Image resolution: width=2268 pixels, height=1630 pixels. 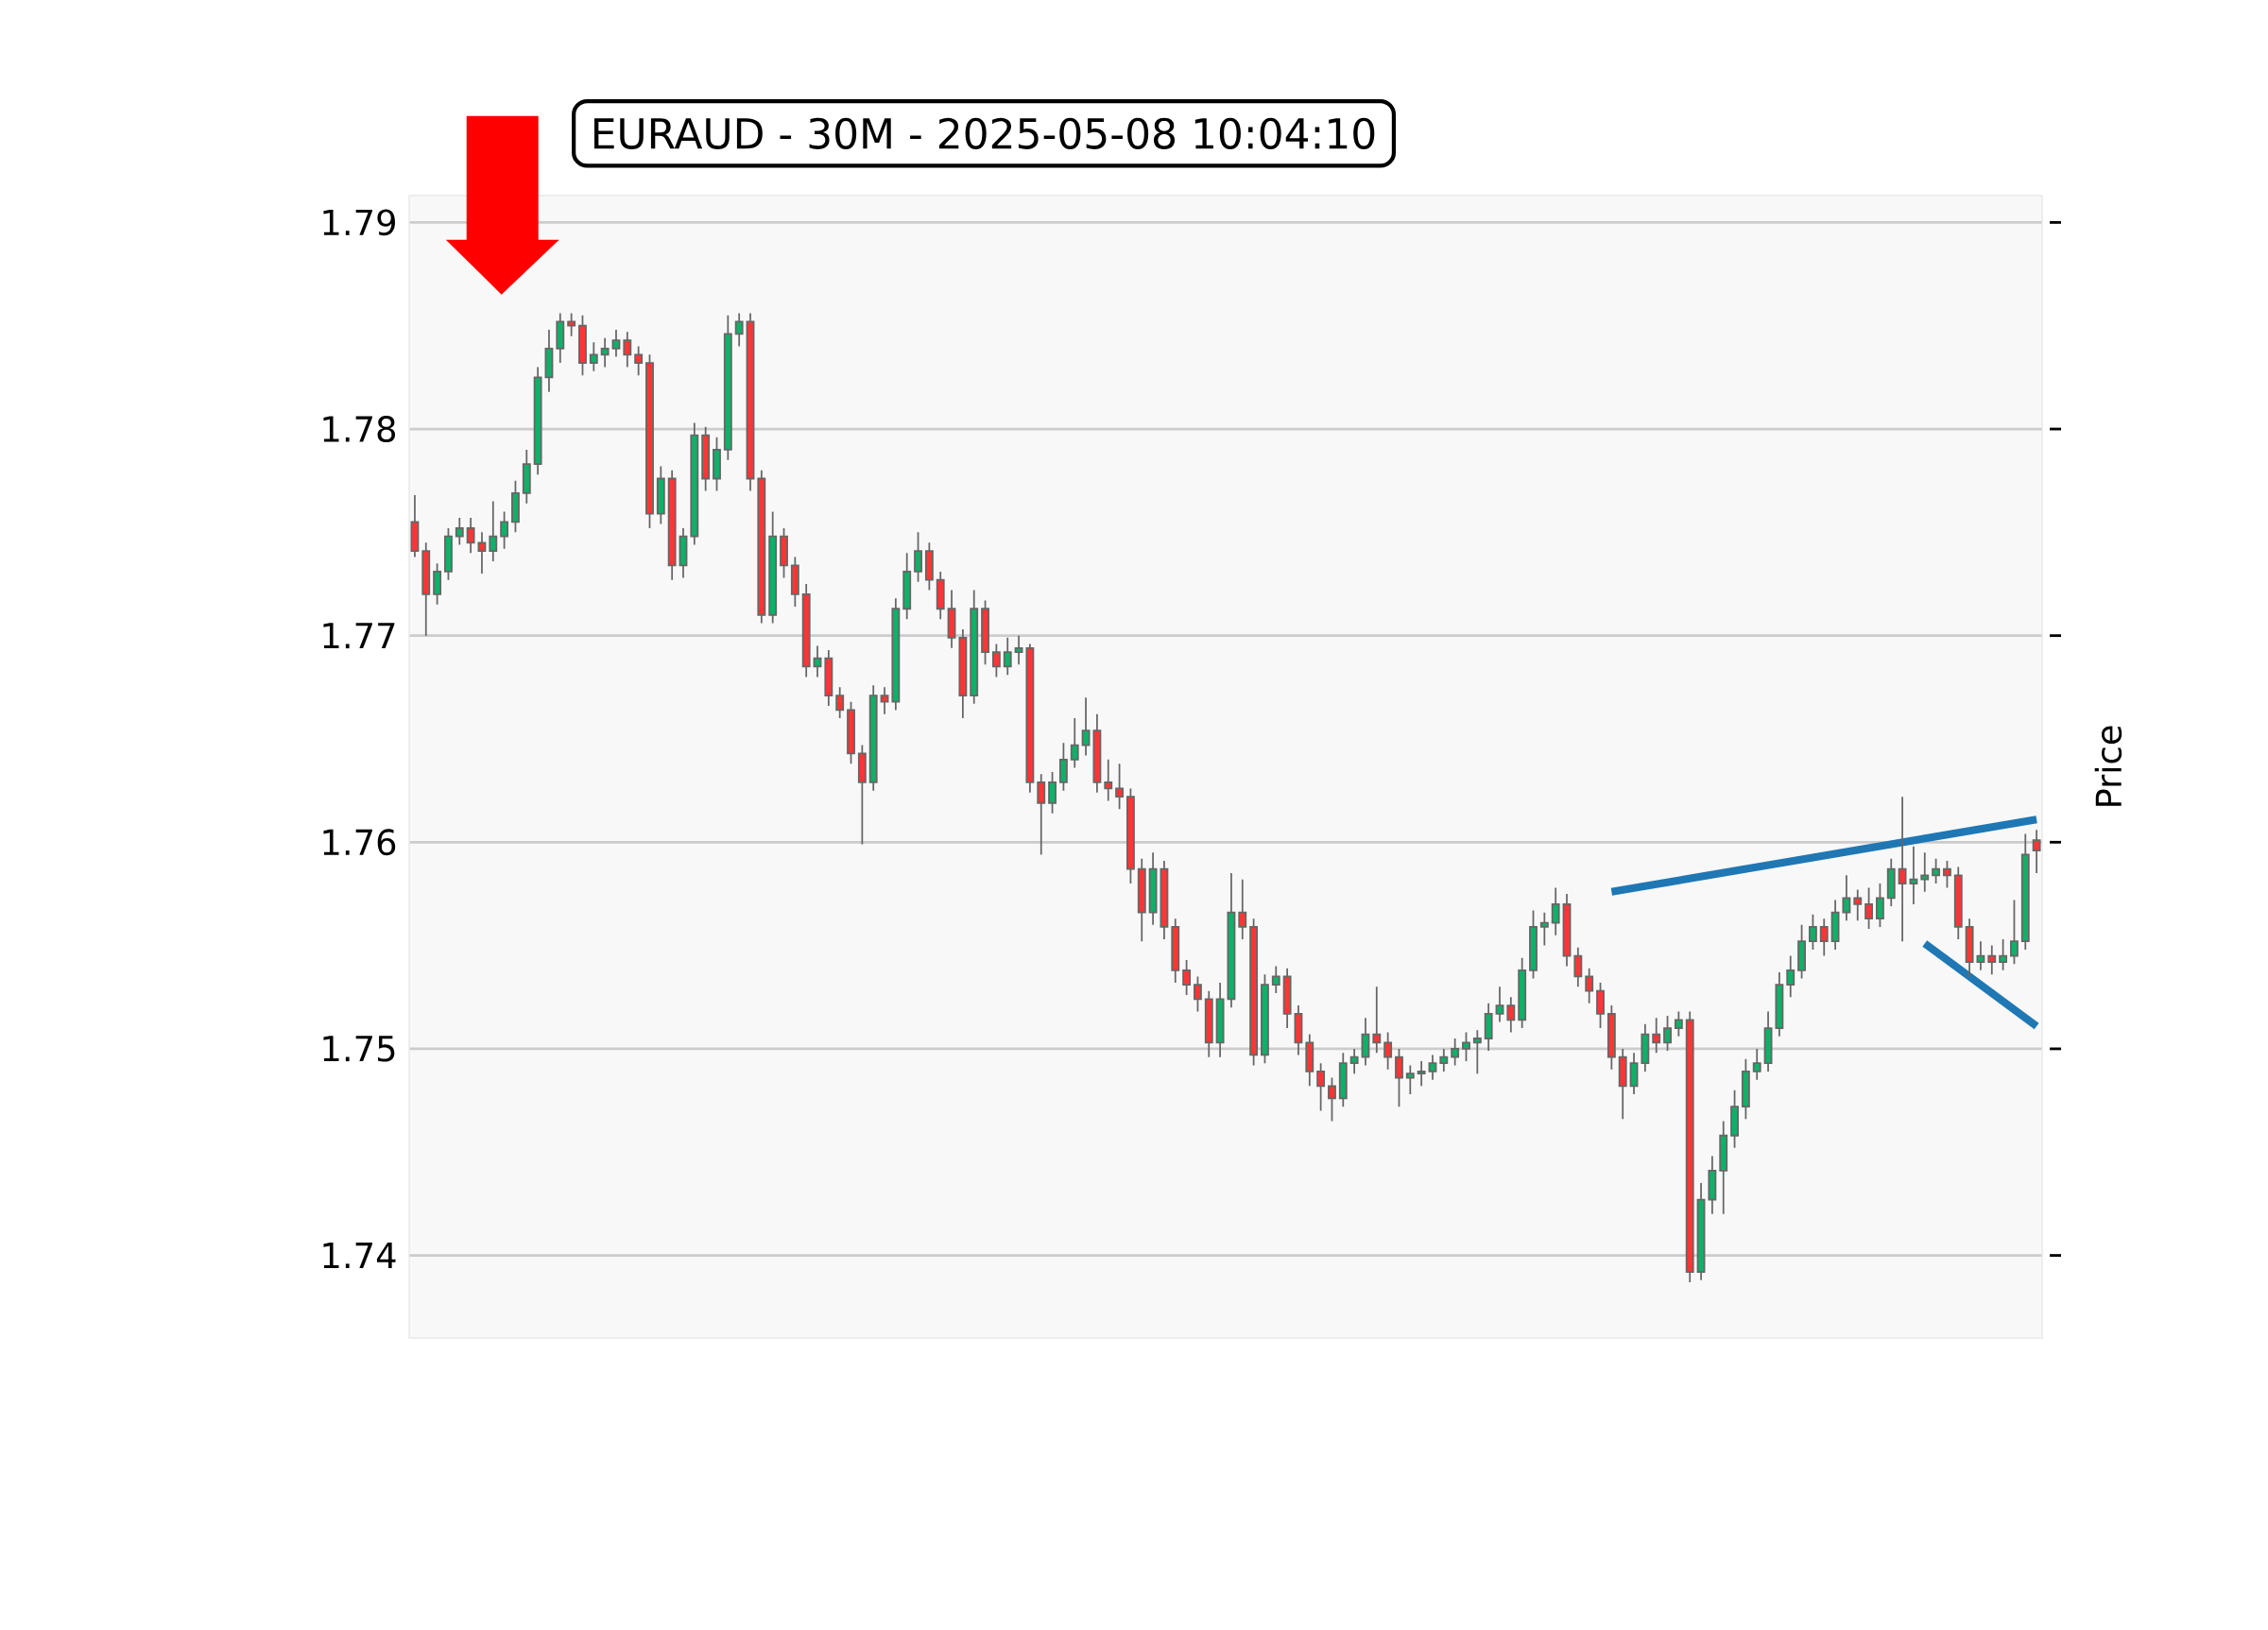 I want to click on y-tick-label: 1.77, so click(x=359, y=636).